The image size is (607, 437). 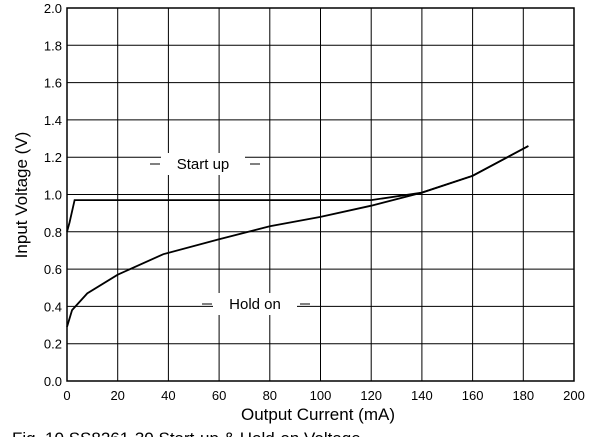 What do you see at coordinates (318, 414) in the screenshot?
I see `x-axis-label: Output Current (mA)` at bounding box center [318, 414].